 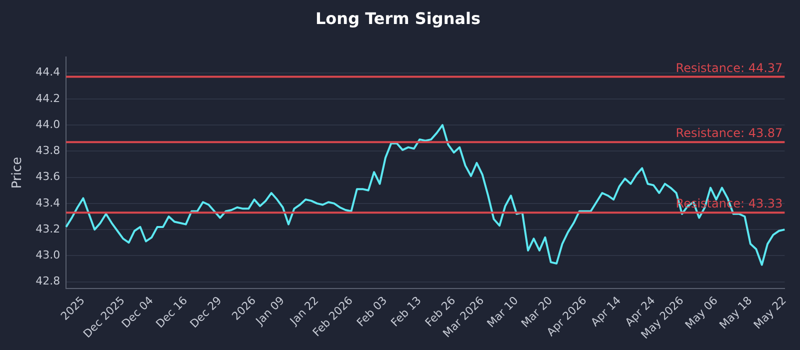 I want to click on y-tick-label: 43.6, so click(x=48, y=177).